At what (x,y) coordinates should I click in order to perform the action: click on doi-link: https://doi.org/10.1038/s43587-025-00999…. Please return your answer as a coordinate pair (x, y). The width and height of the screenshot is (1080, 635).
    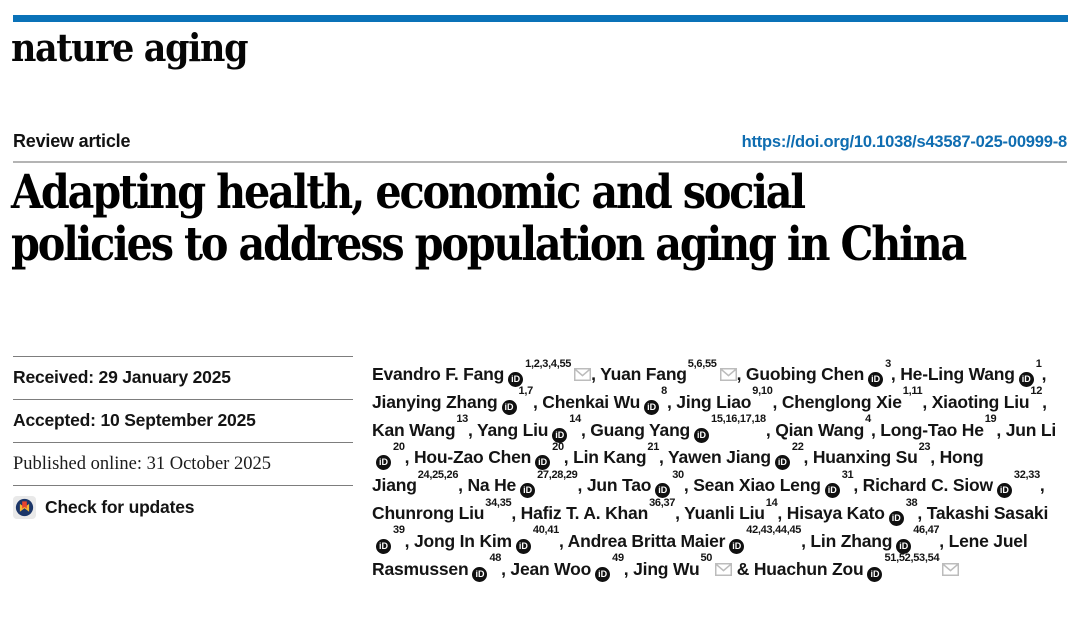
    Looking at the image, I should click on (904, 142).